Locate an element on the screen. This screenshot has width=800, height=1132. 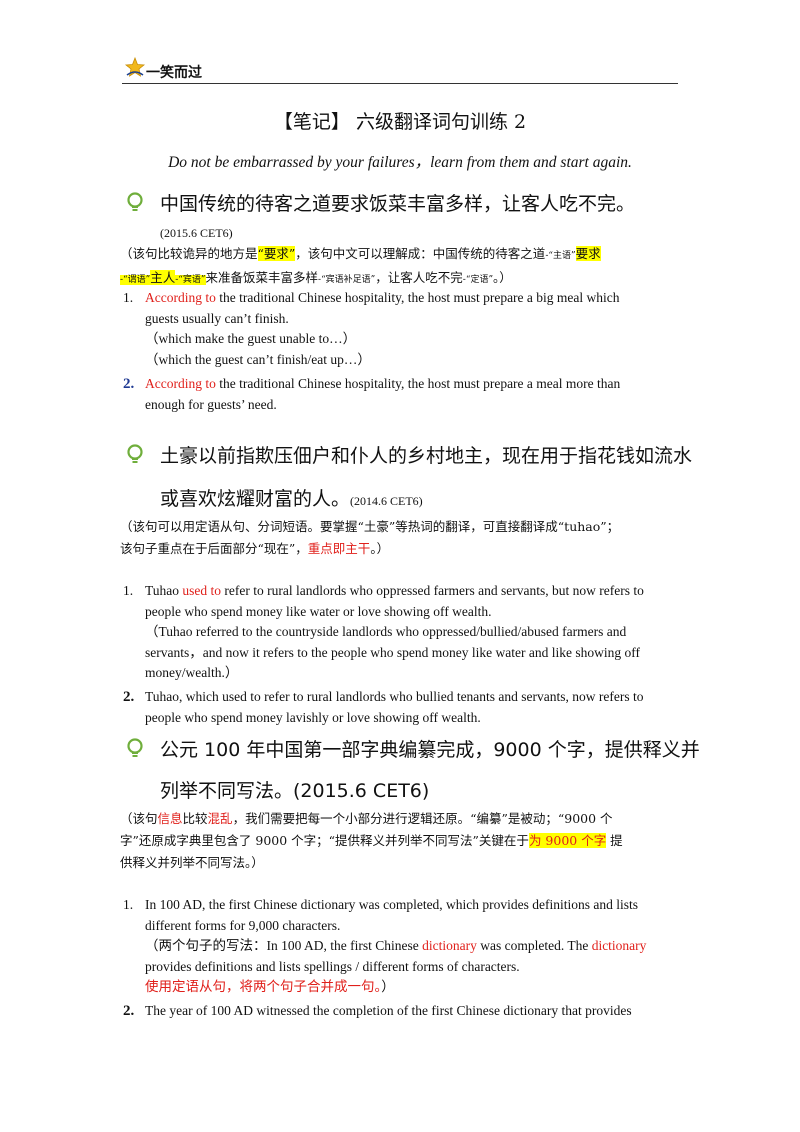
header-divider is located at coordinates (400, 83).